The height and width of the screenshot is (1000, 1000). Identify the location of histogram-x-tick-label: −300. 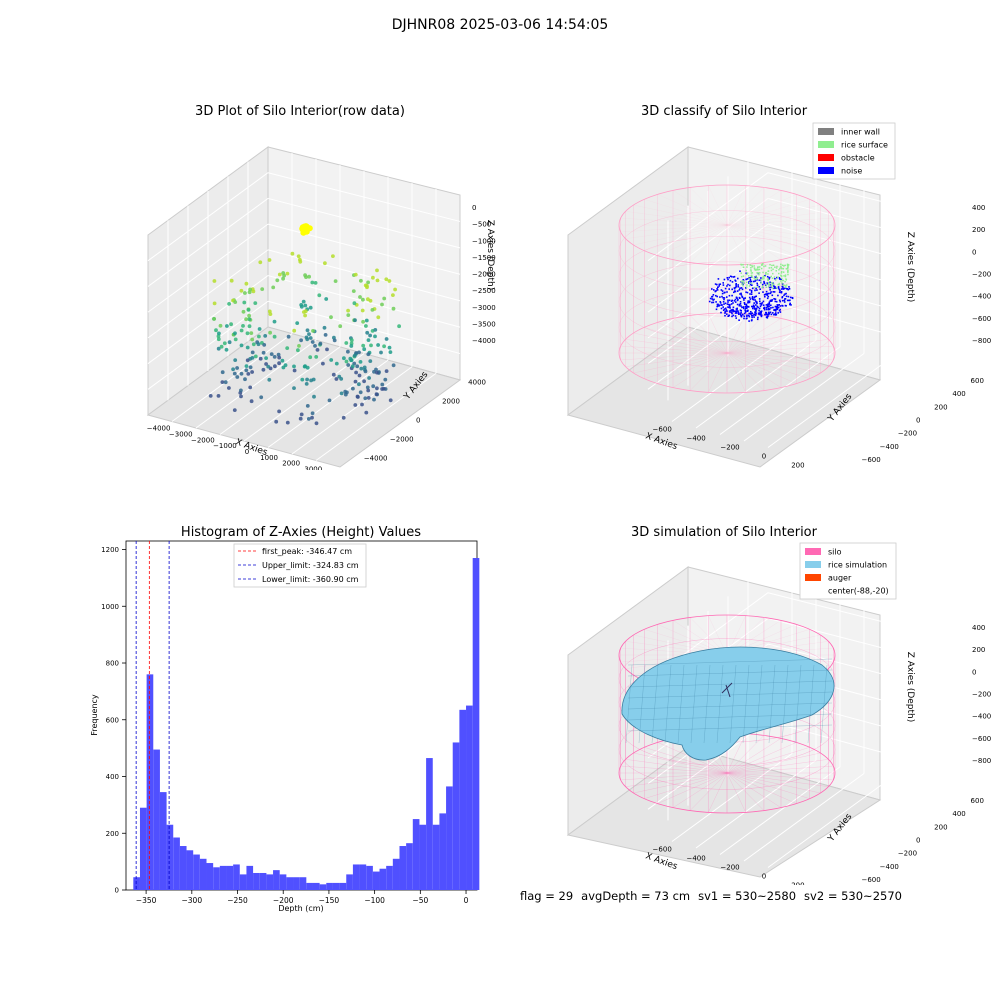
(192, 900).